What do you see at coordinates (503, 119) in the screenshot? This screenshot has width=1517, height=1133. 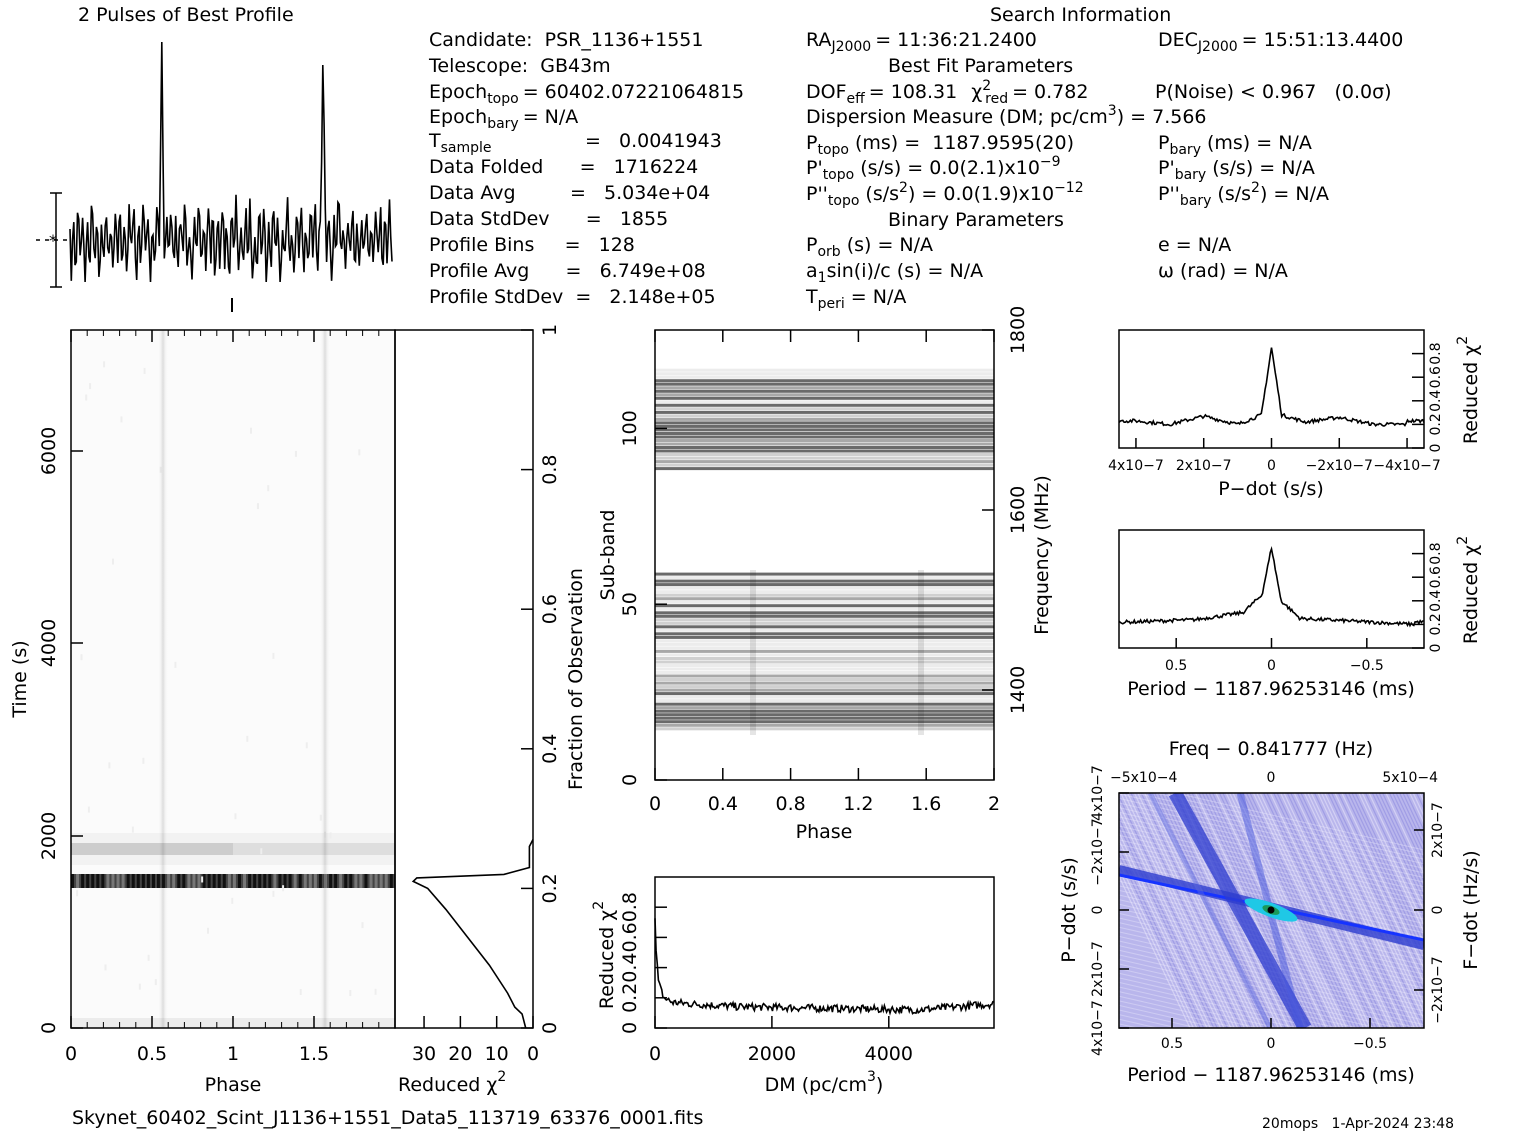 I see `epoch-bary-line: Epochbary = N/A` at bounding box center [503, 119].